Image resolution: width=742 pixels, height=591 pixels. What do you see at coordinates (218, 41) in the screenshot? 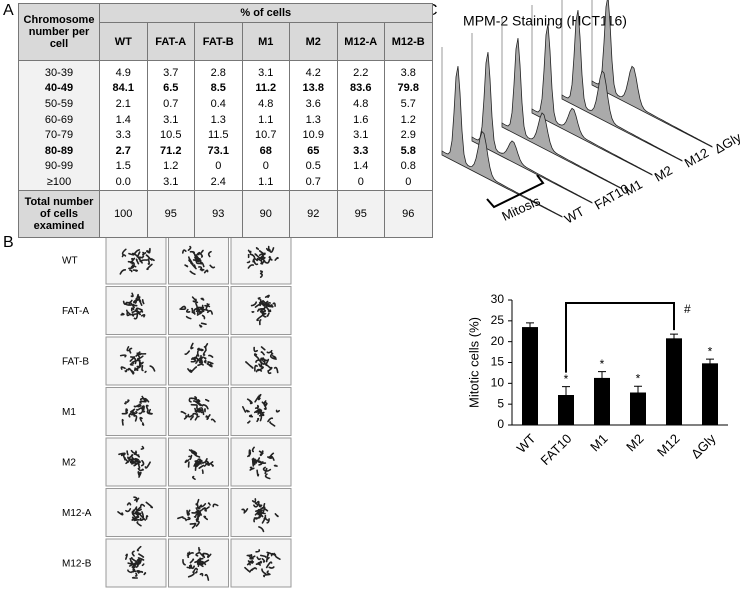
I see `column-header: FAT-B` at bounding box center [218, 41].